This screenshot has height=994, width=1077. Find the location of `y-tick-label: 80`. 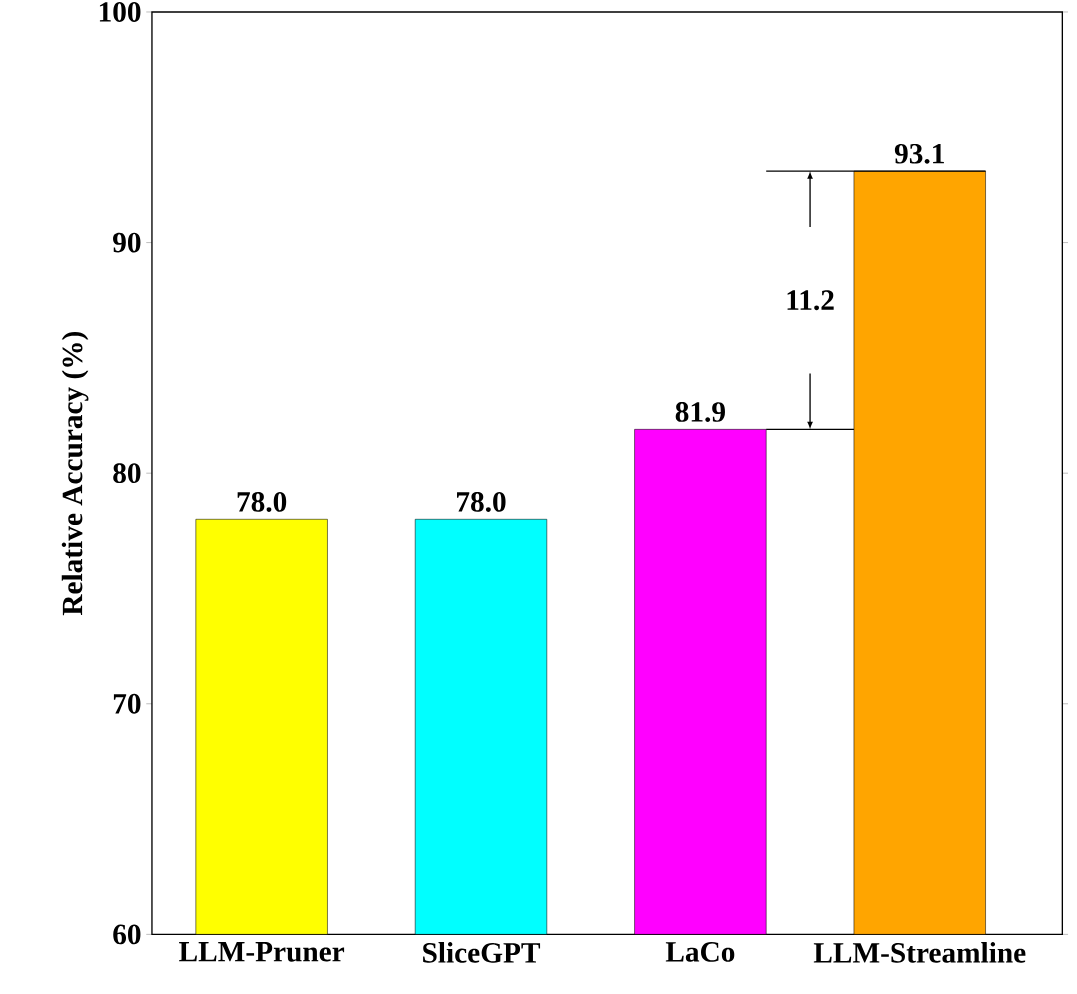

y-tick-label: 80 is located at coordinates (127, 473).